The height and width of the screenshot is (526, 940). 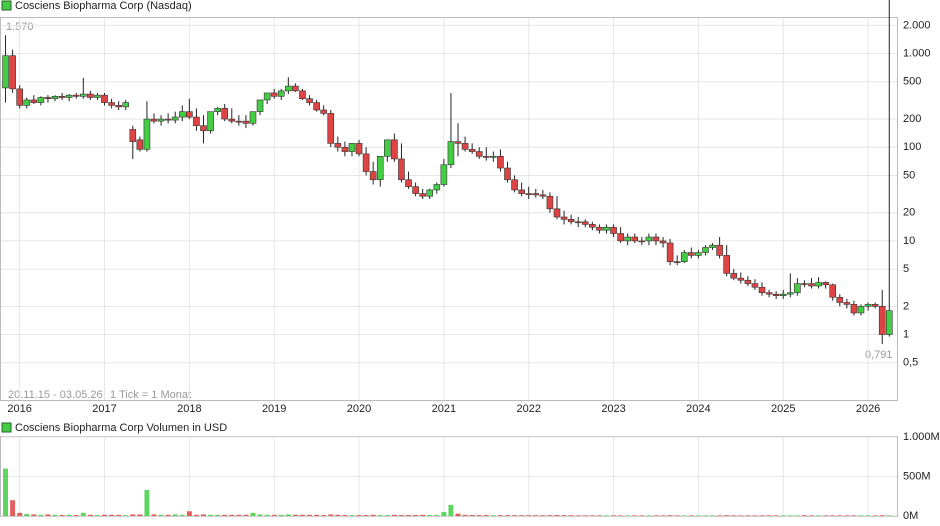 I want to click on y-tick-label: 20, so click(x=909, y=213).